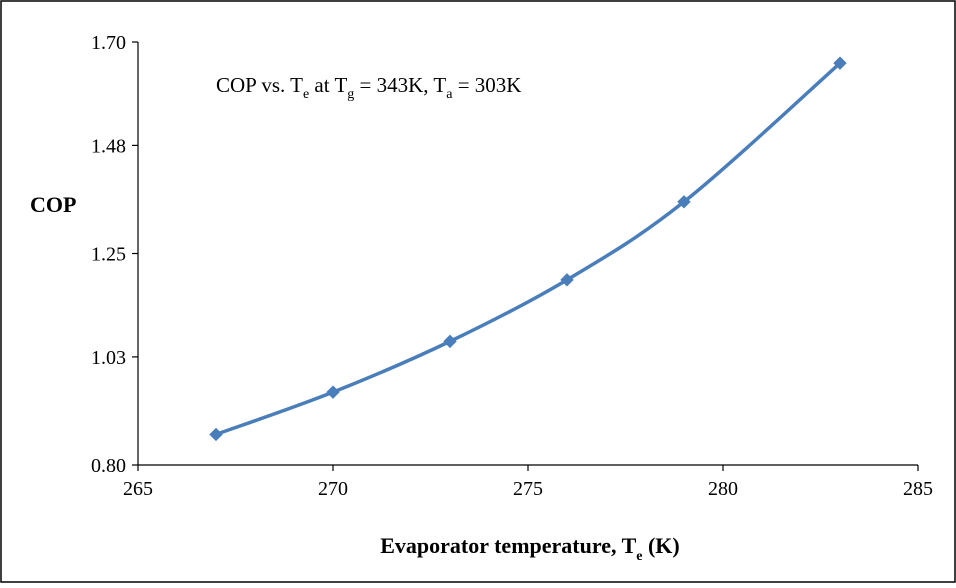 The height and width of the screenshot is (588, 956). I want to click on y-tick-label: 0.80, so click(108, 466).